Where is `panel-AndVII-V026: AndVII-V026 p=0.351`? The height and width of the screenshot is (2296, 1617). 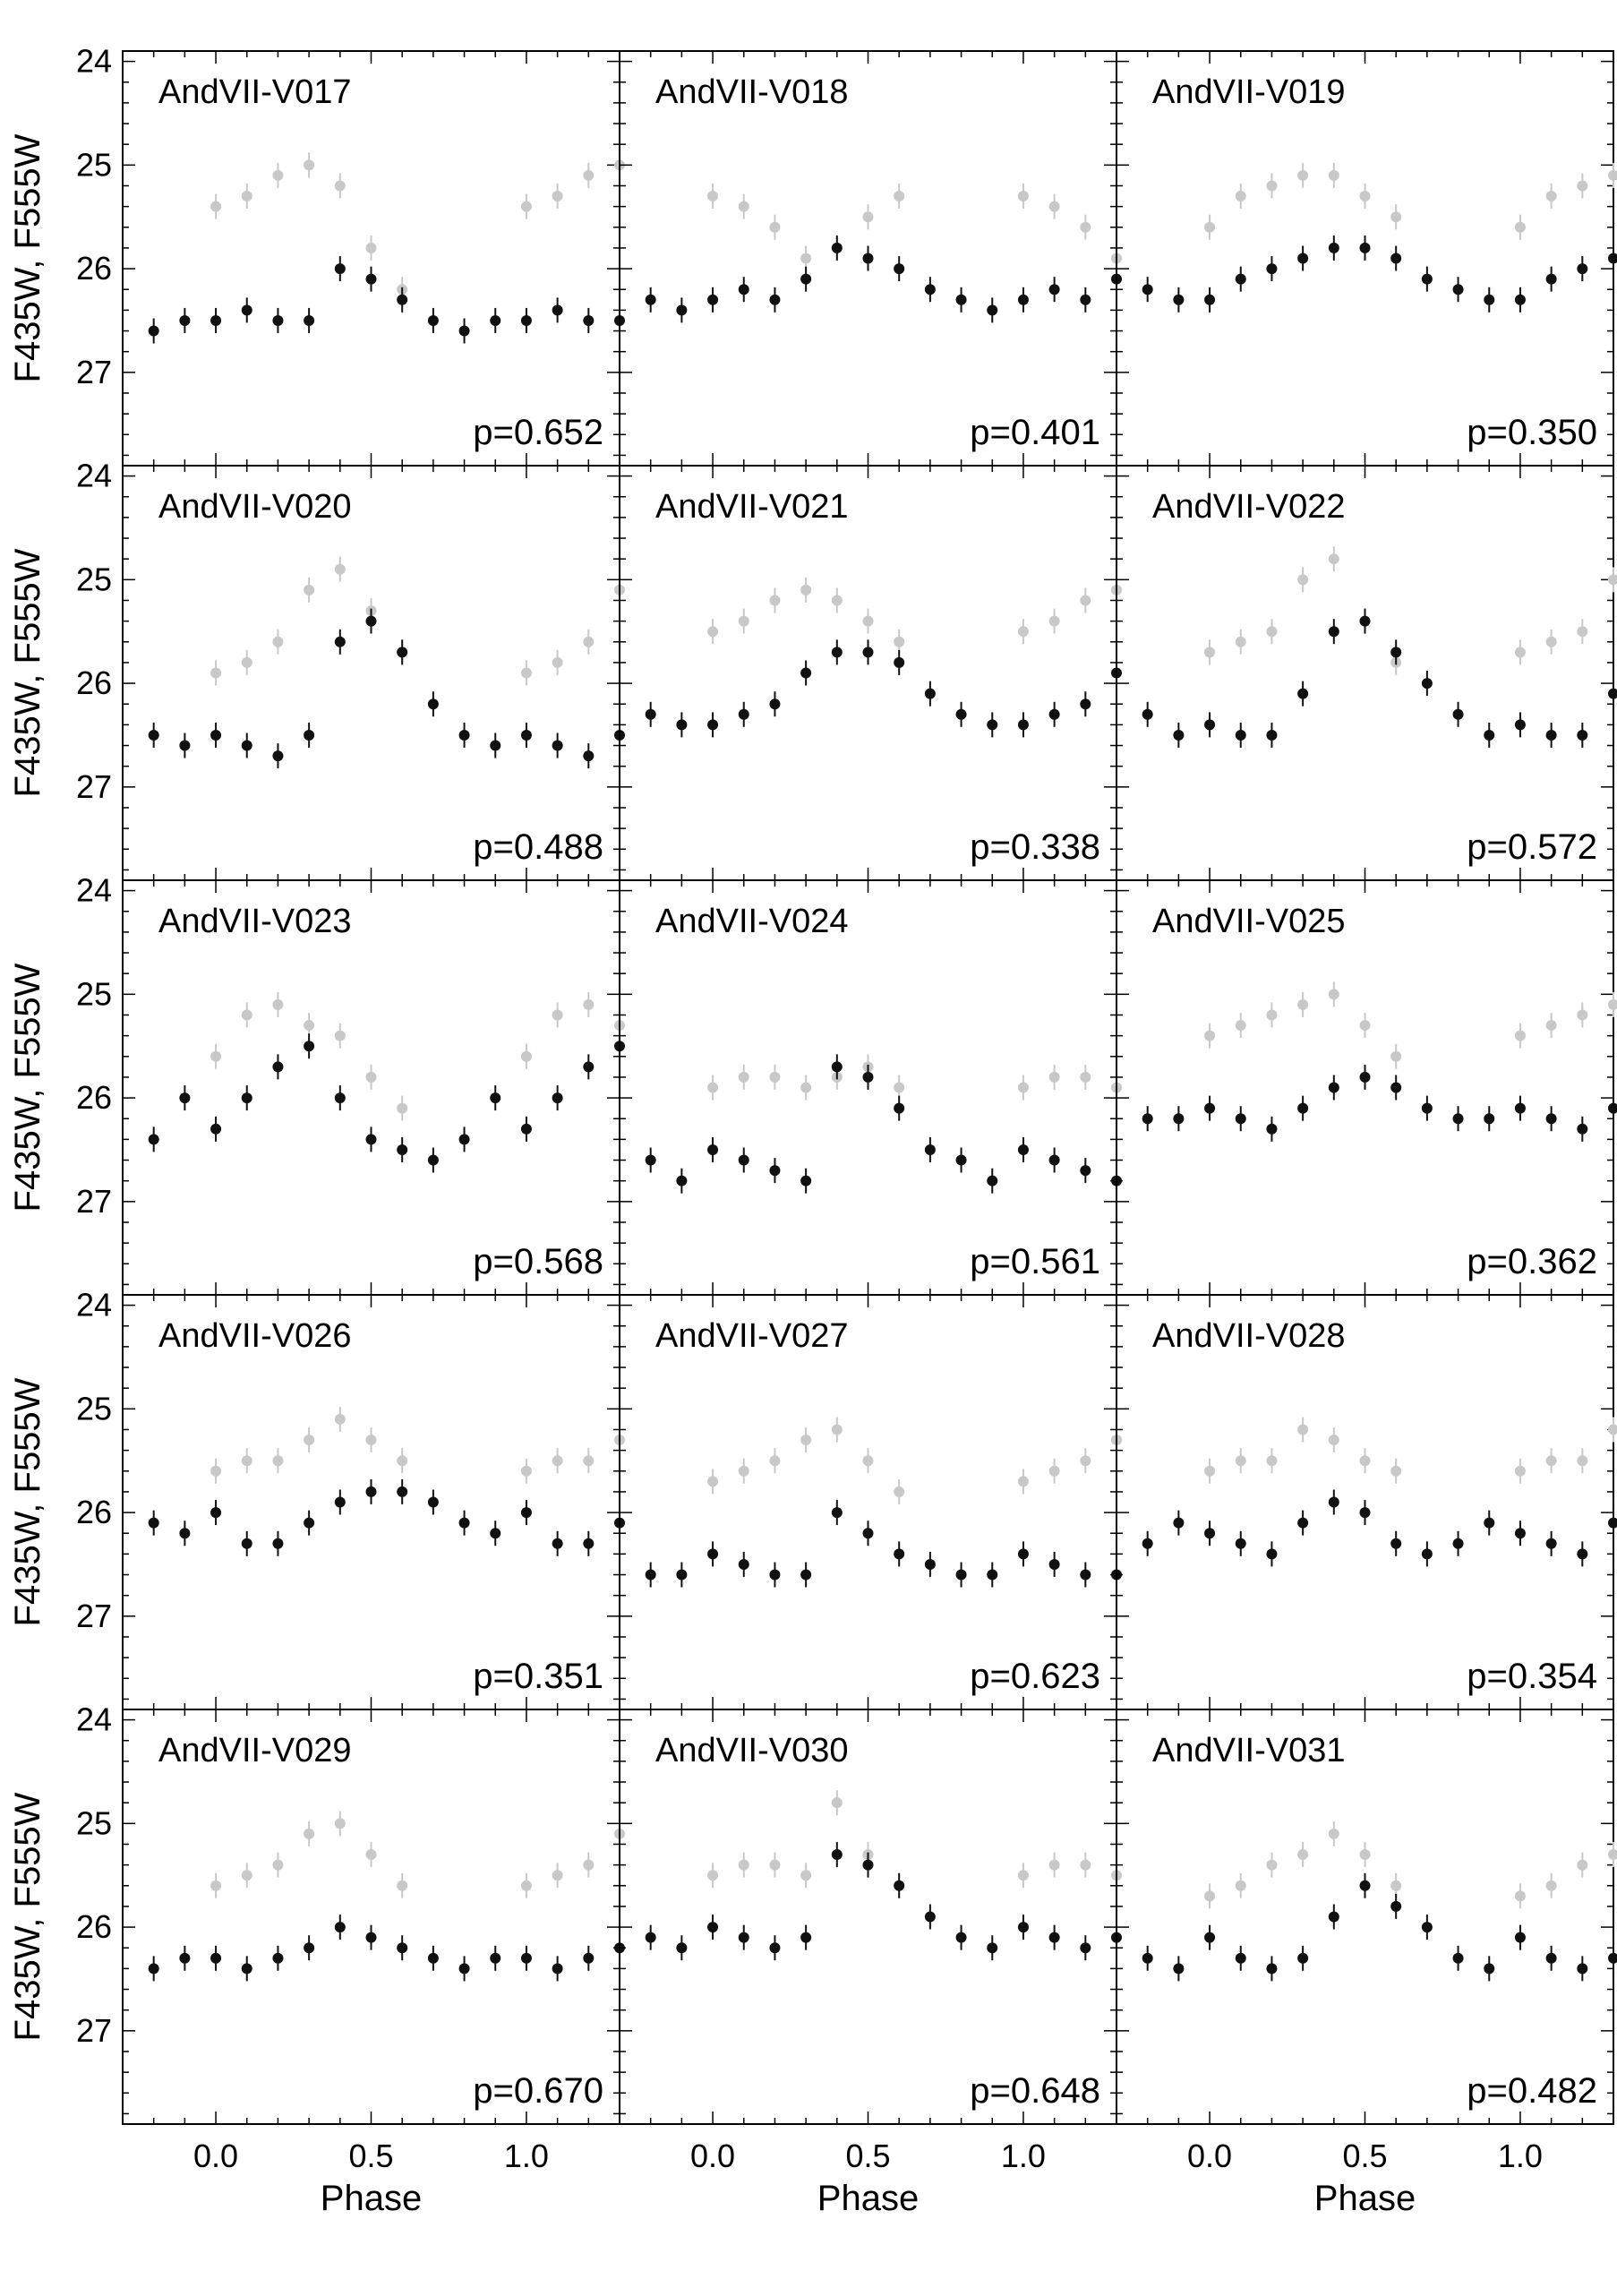
panel-AndVII-V026: AndVII-V026 p=0.351 is located at coordinates (373, 1502).